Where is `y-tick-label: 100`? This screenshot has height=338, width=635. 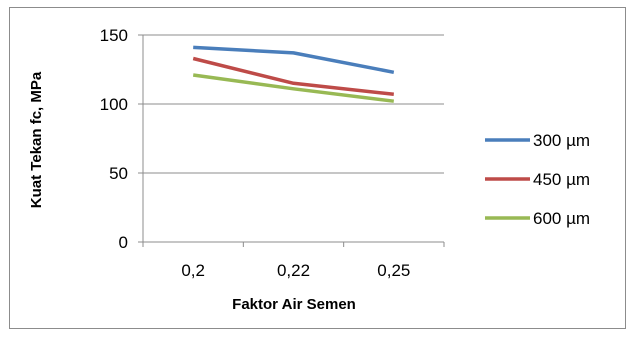
y-tick-label: 100 is located at coordinates (114, 104).